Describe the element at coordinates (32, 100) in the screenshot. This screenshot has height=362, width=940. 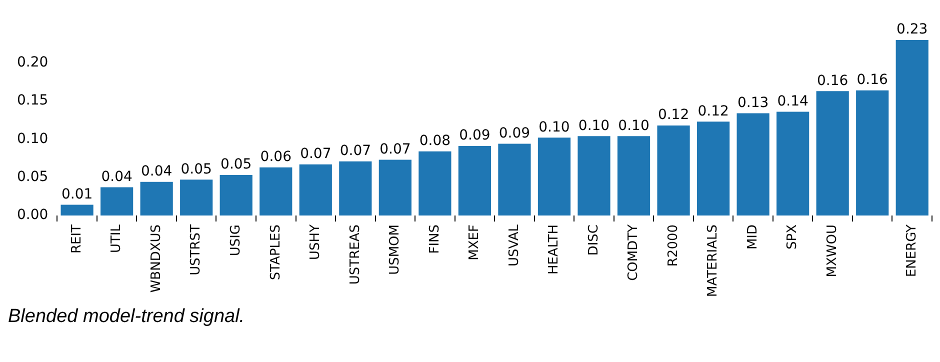
I see `y-tick-label: 0.15` at that location.